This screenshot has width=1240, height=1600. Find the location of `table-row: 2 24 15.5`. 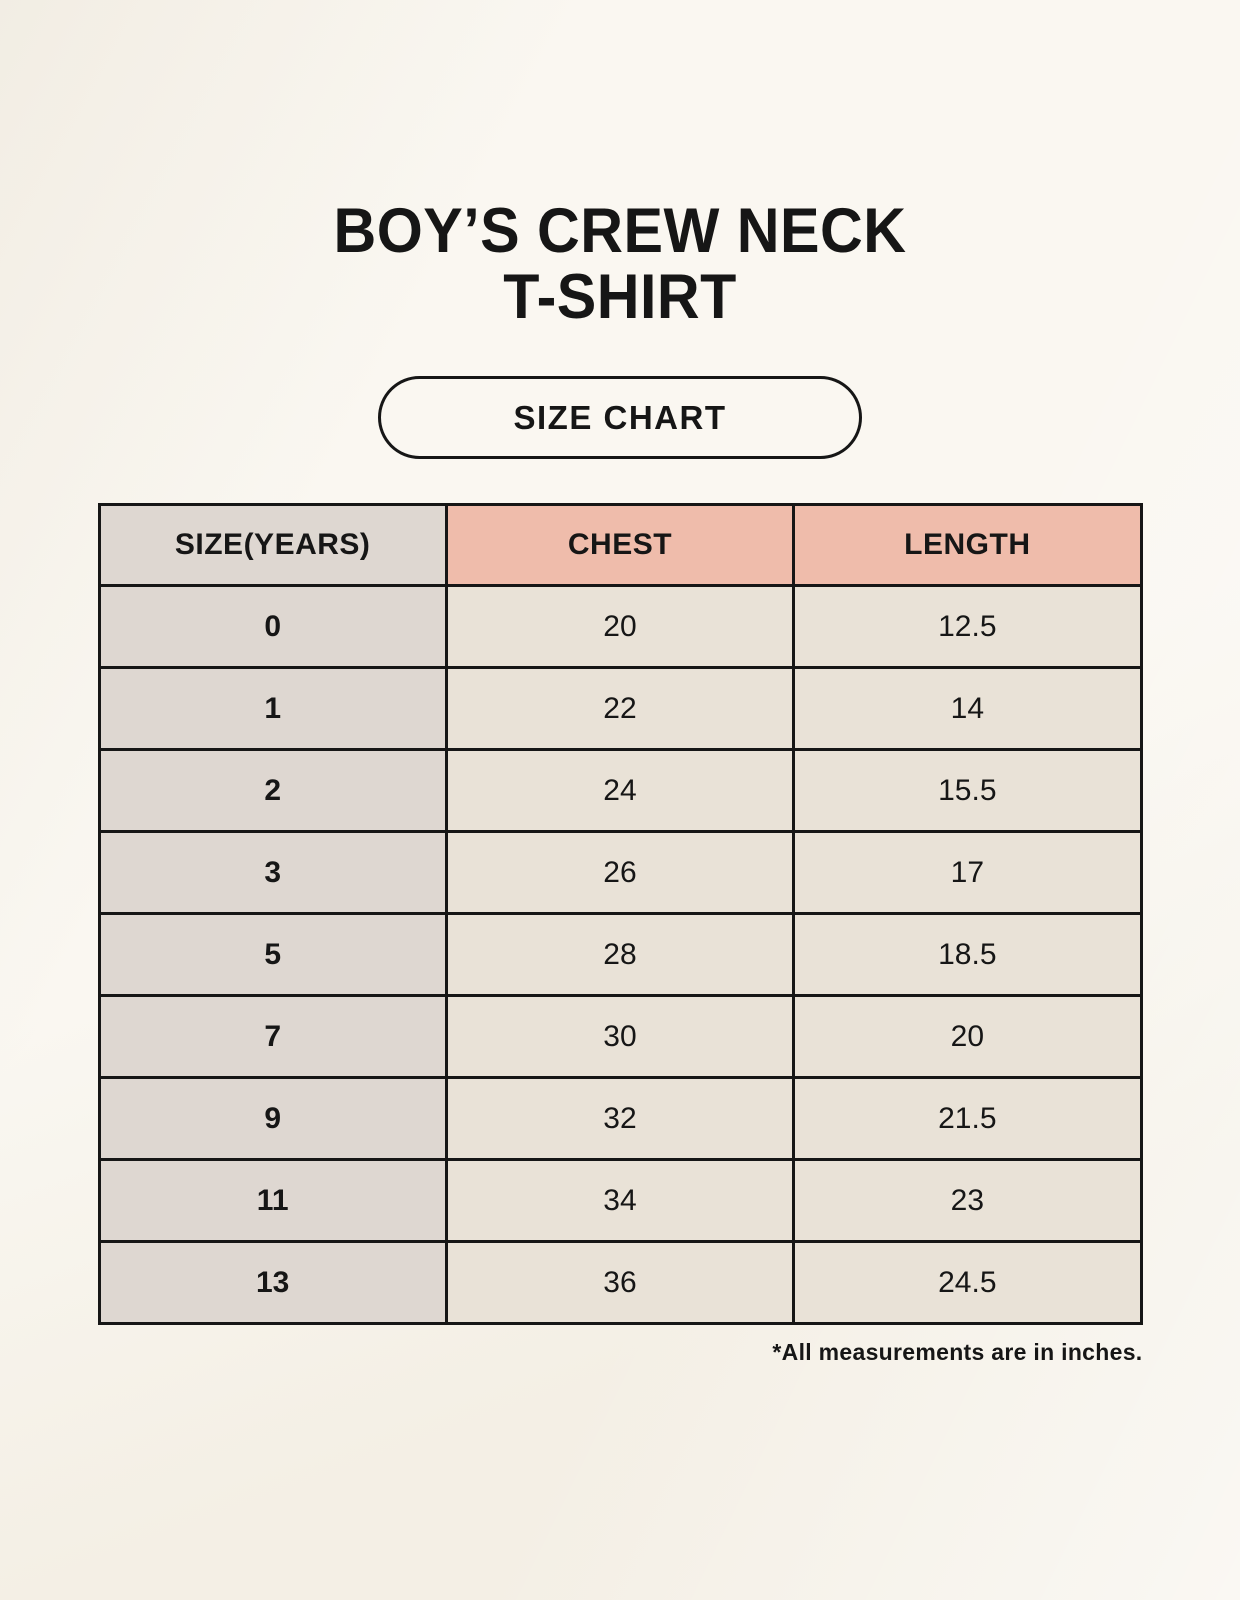

table-row: 2 24 15.5 is located at coordinates (620, 790).